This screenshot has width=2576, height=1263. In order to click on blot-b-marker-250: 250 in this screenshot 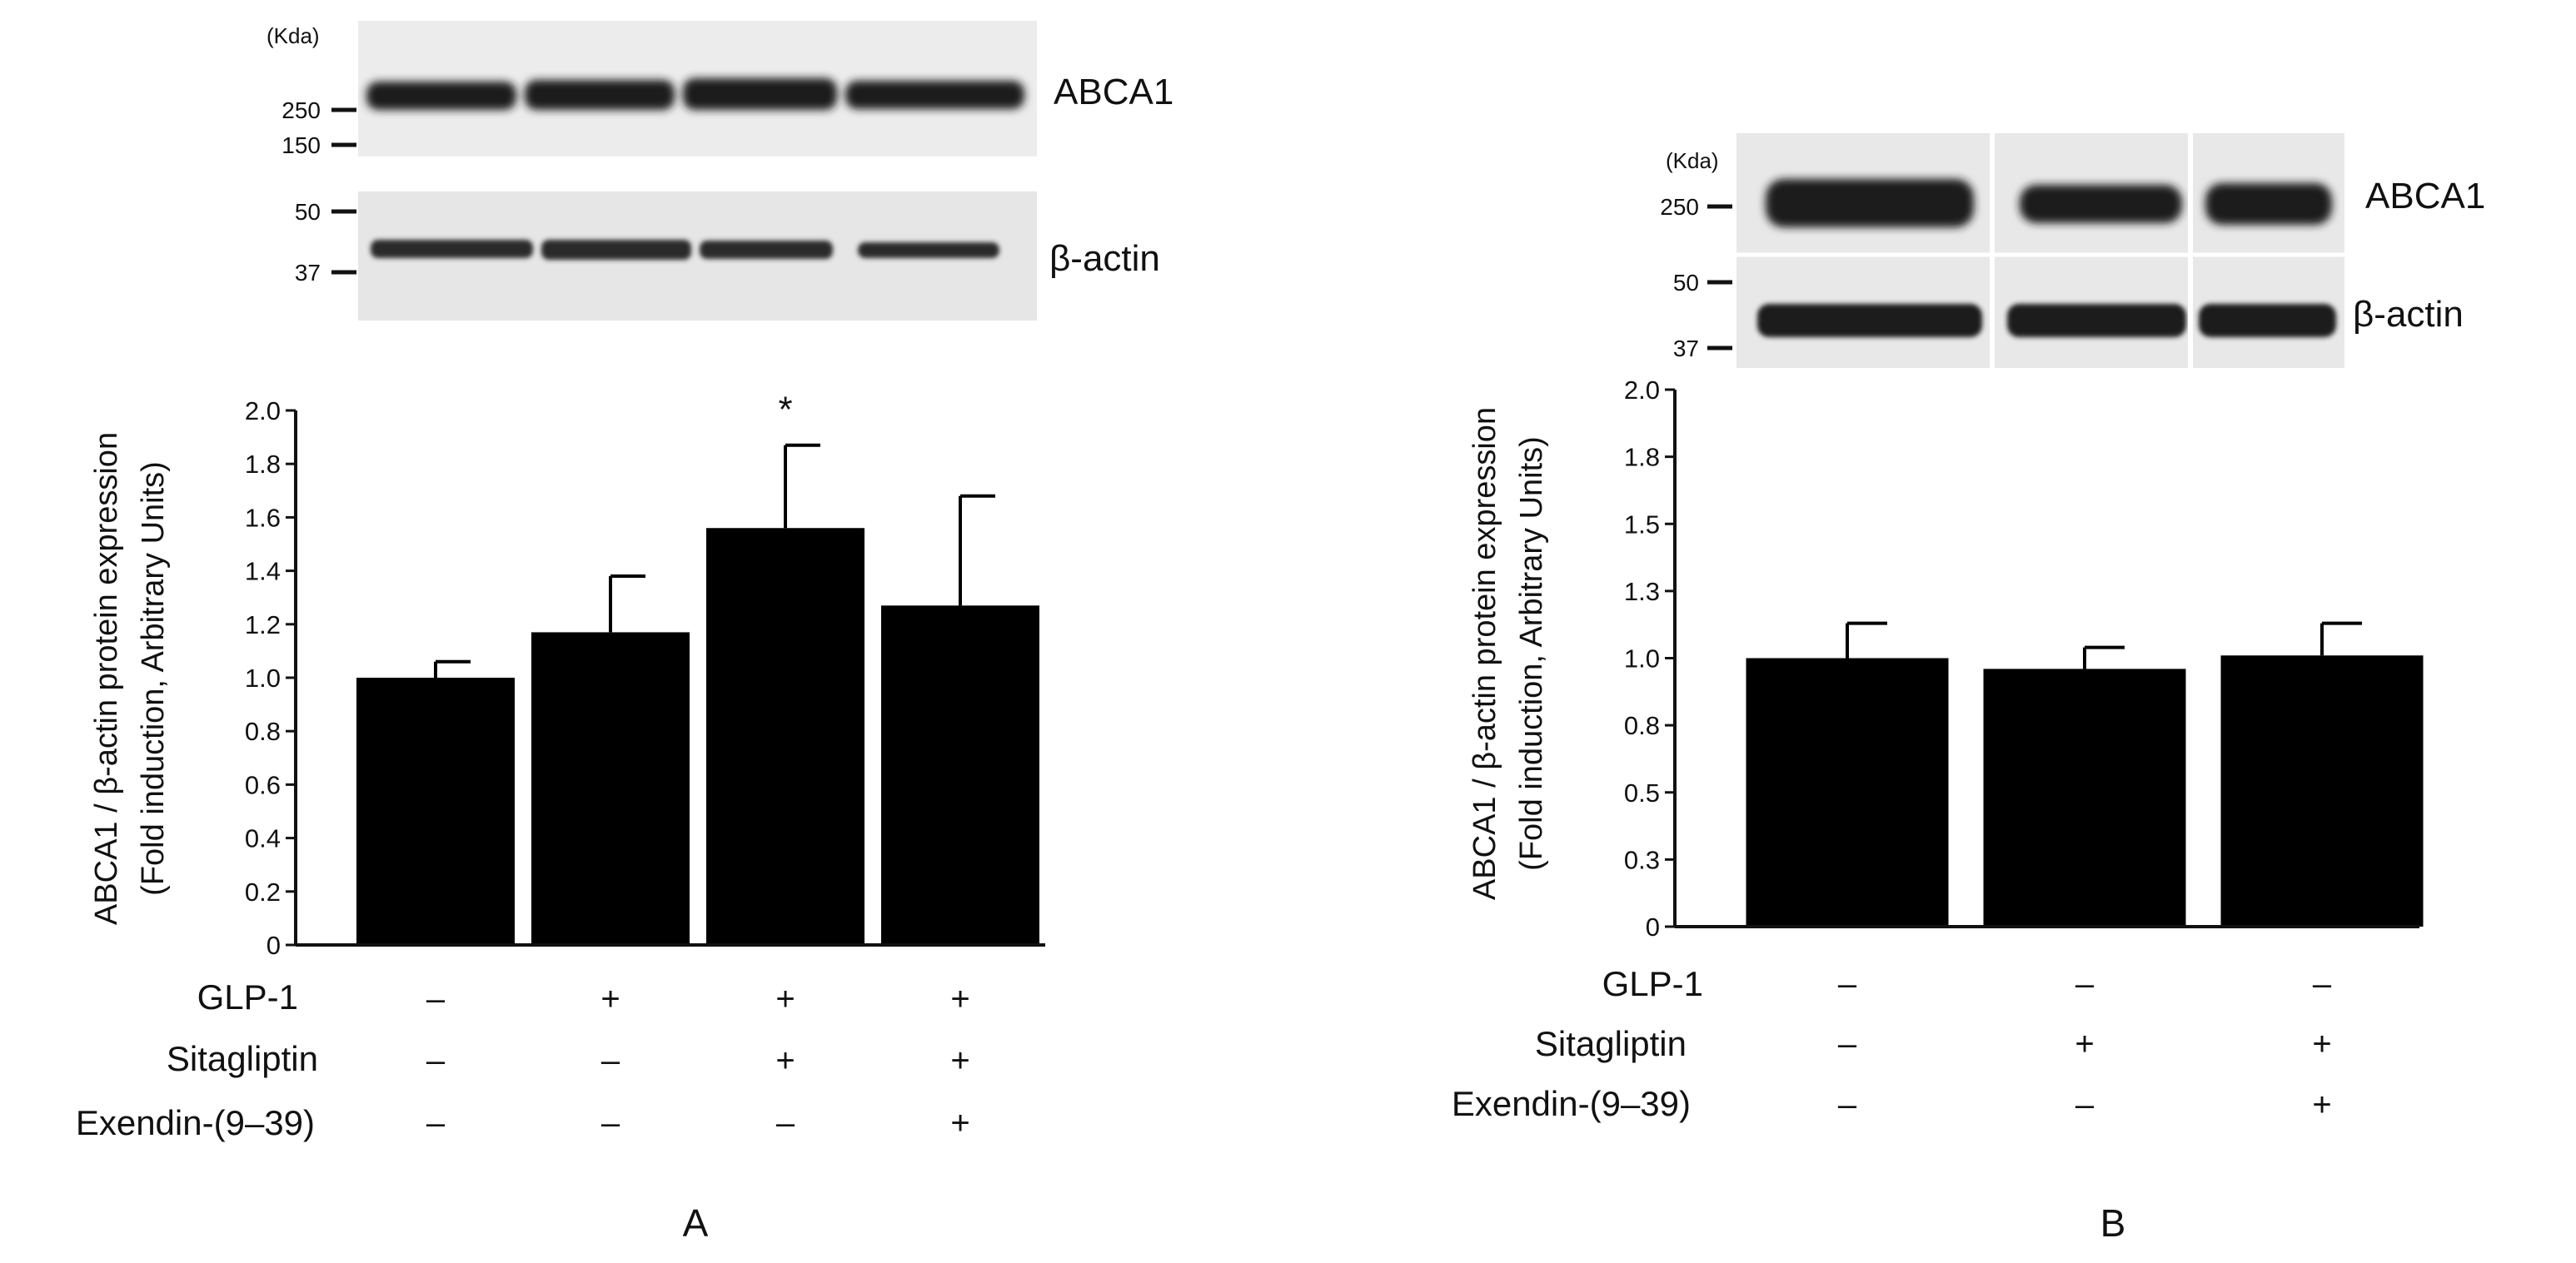, I will do `click(1679, 207)`.